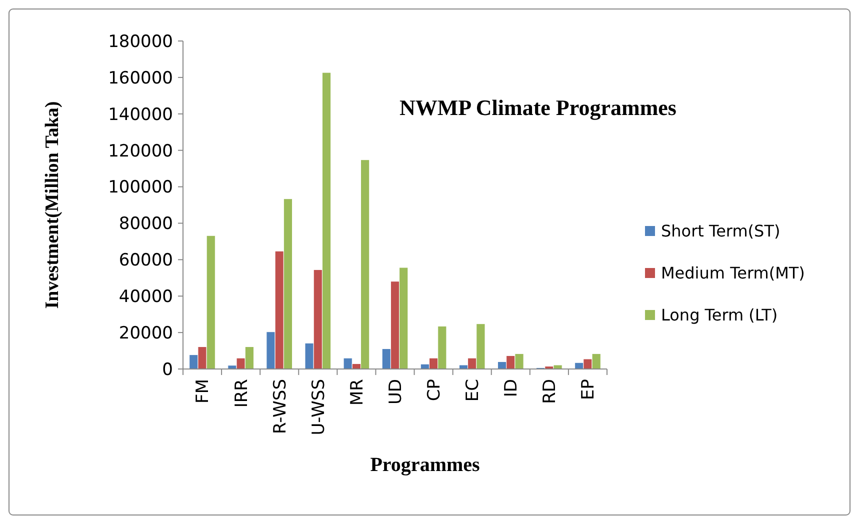 The image size is (859, 524). What do you see at coordinates (357, 392) in the screenshot?
I see `x-tick-label: MR` at bounding box center [357, 392].